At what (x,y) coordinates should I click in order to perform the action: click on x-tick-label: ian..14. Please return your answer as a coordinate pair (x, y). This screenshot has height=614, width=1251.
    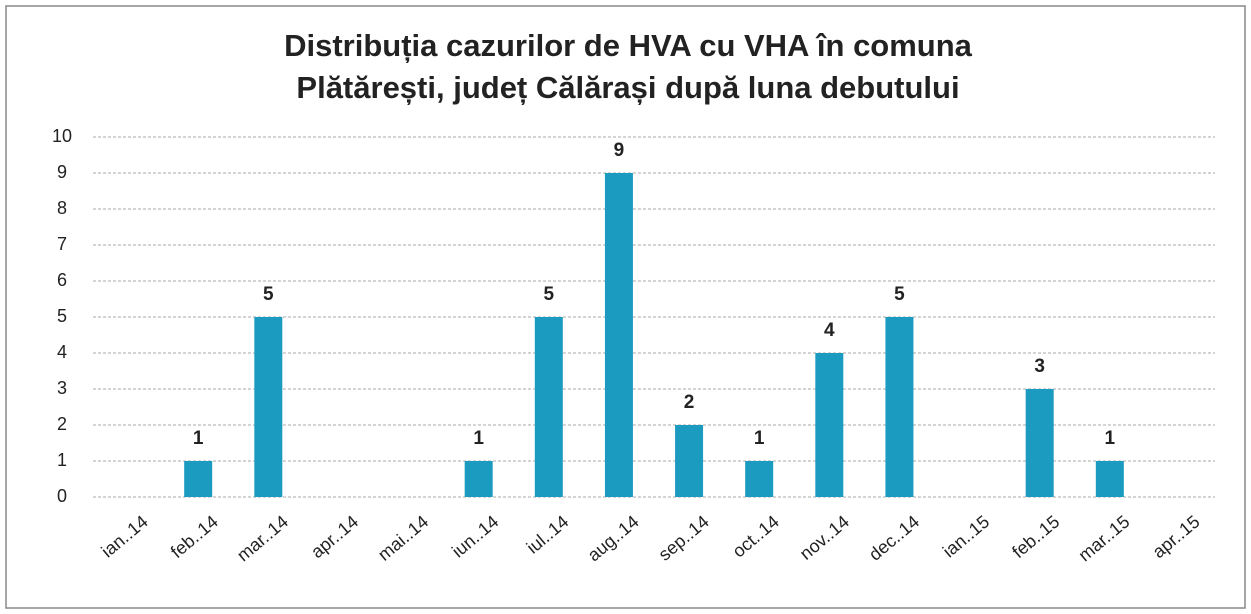
    Looking at the image, I should click on (124, 536).